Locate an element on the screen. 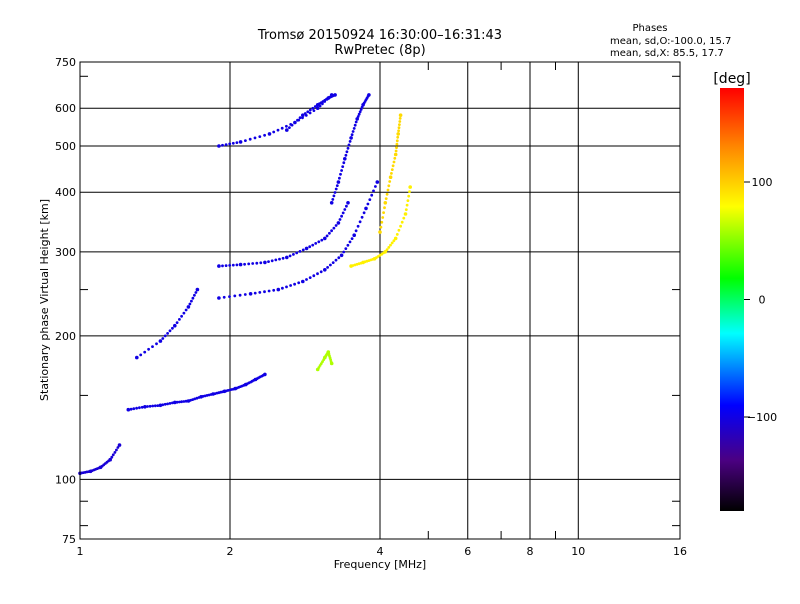 This screenshot has height=604, width=800. y-tick-label: 200 is located at coordinates (65, 336).